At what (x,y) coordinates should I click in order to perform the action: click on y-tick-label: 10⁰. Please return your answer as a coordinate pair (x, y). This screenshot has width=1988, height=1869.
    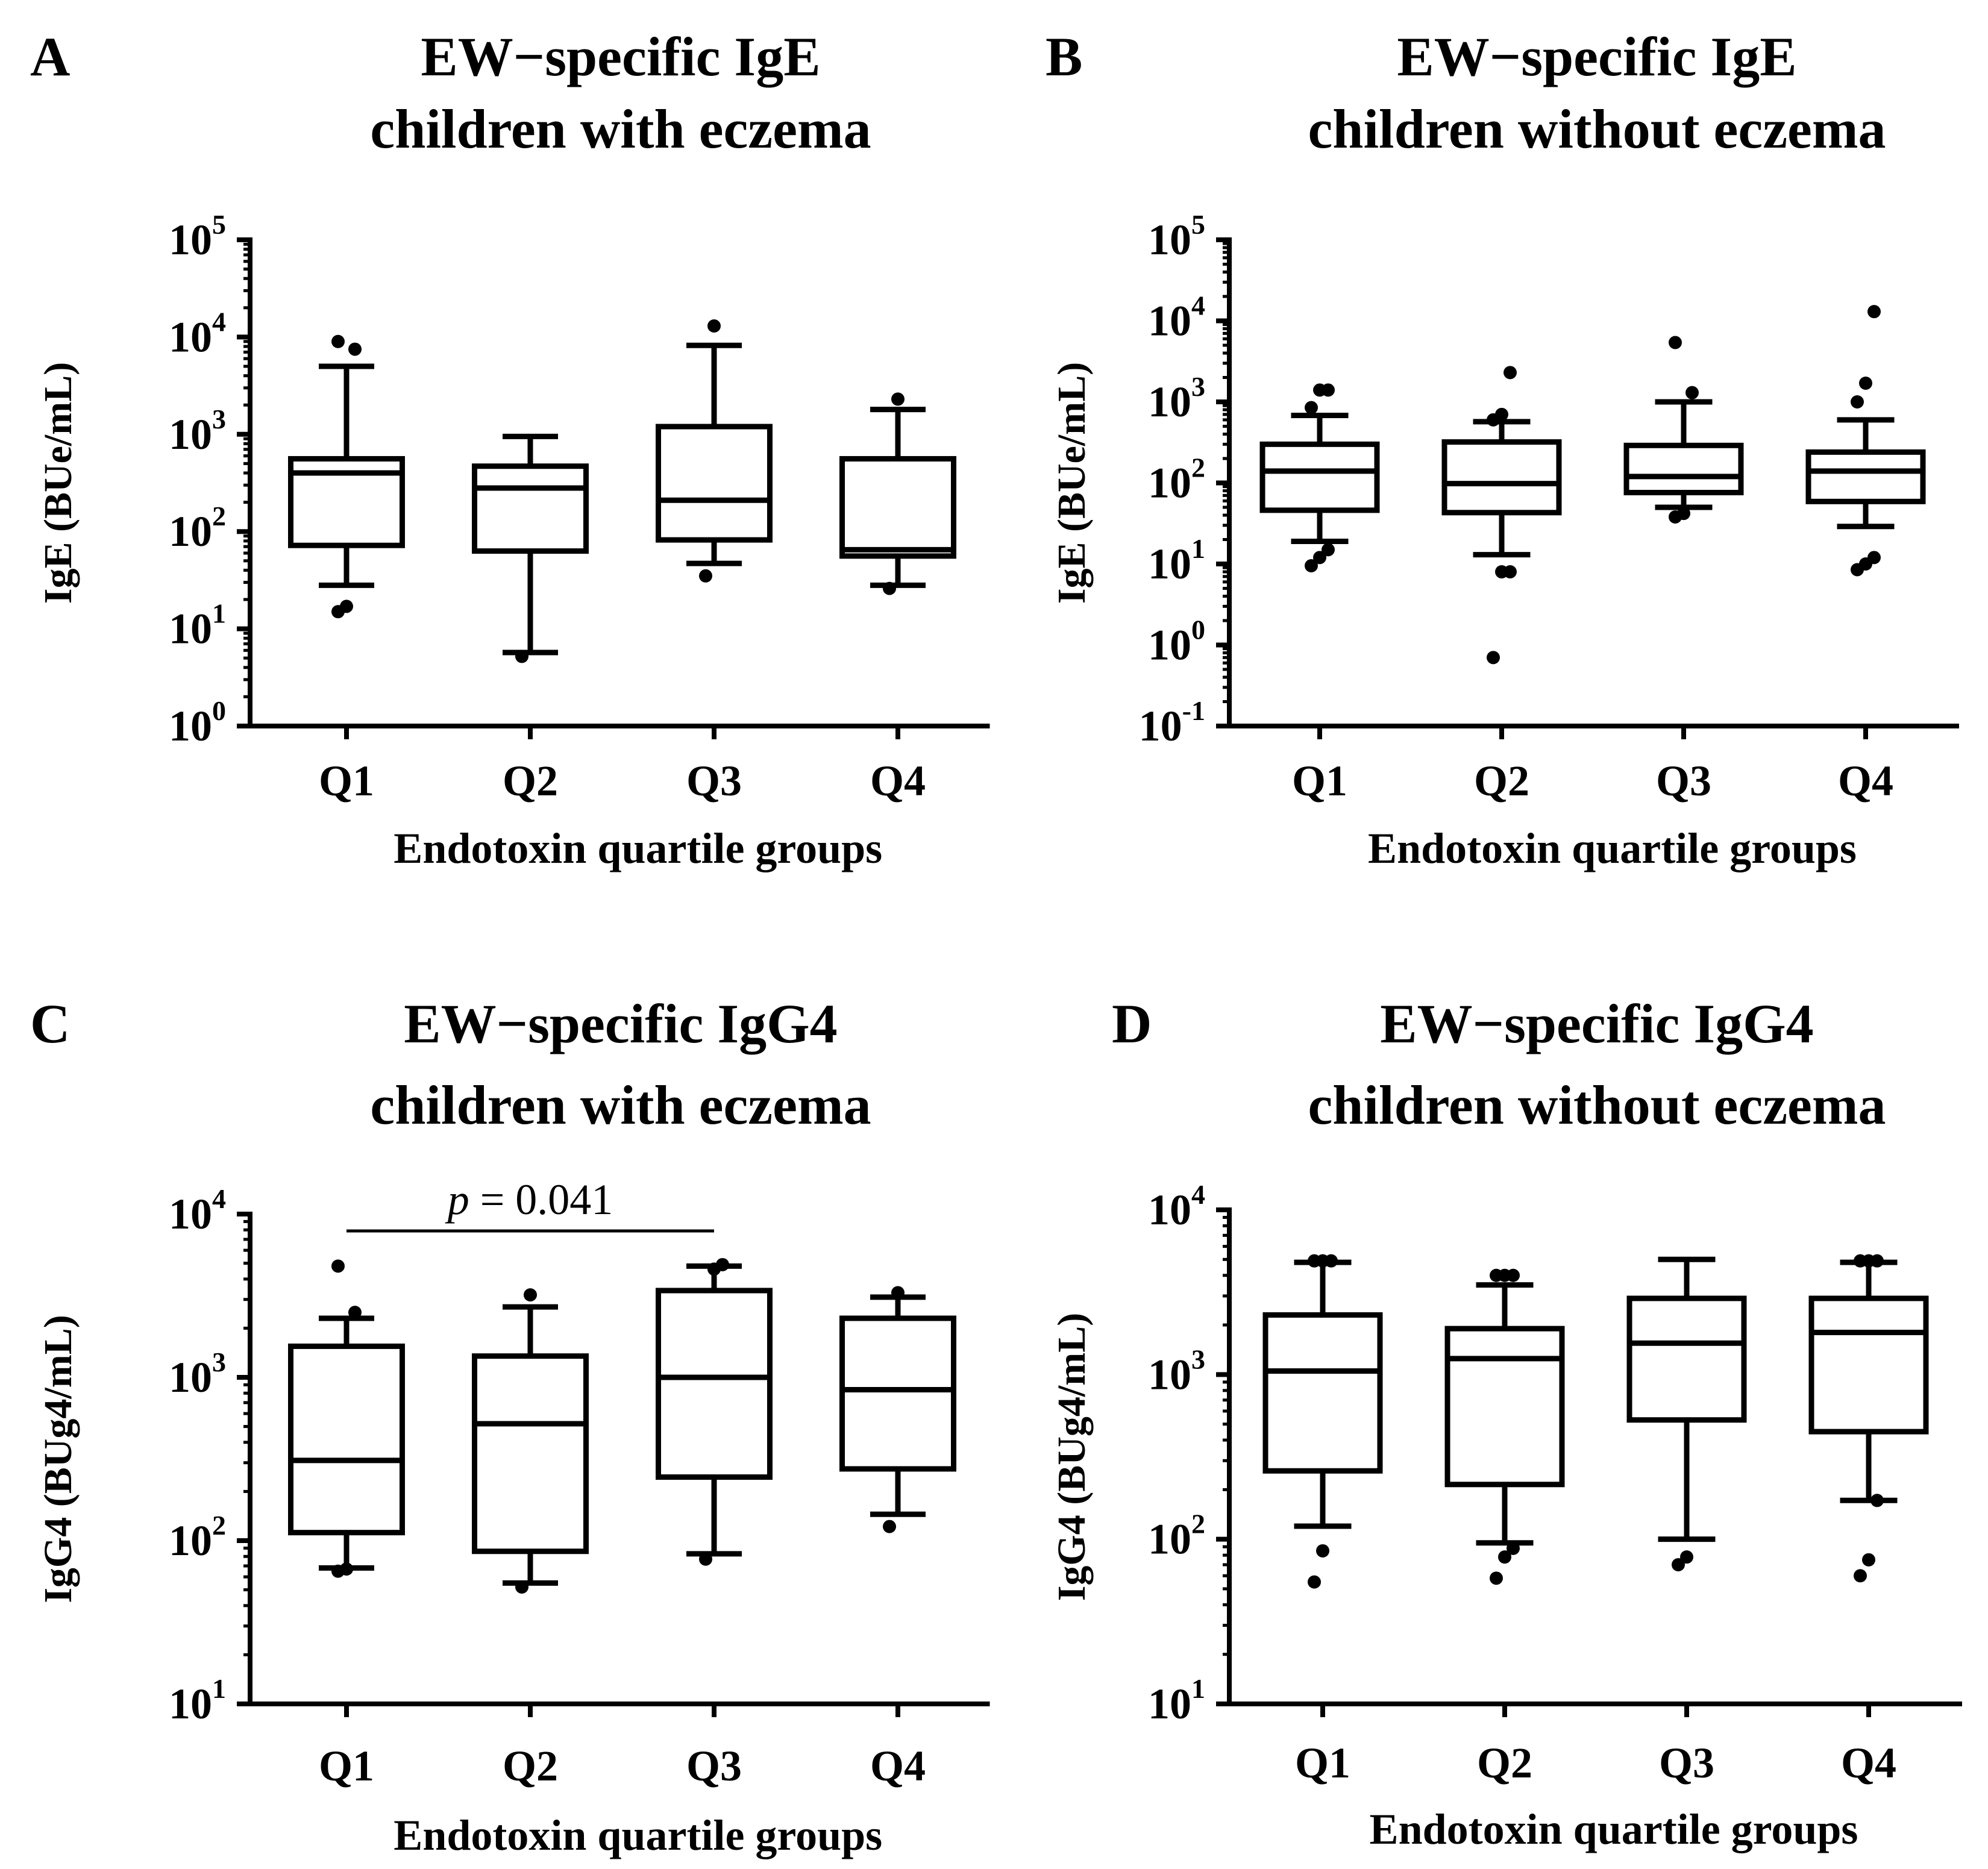
    Looking at the image, I should click on (197, 722).